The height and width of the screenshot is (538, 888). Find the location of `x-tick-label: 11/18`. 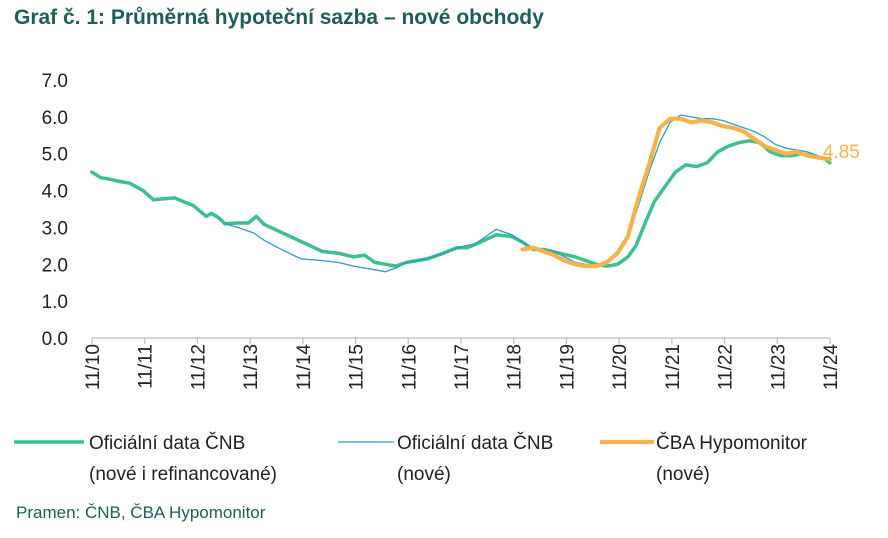

x-tick-label: 11/18 is located at coordinates (515, 367).